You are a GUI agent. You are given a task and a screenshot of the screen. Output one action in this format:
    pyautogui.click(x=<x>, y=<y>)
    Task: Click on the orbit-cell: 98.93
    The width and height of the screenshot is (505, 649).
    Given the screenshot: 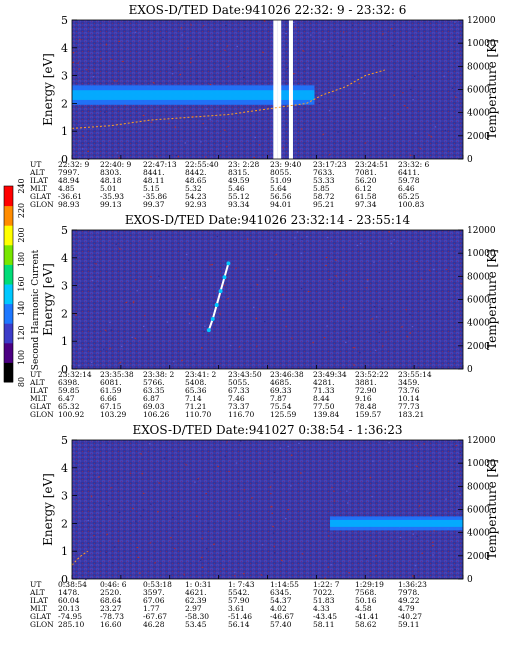 What is the action you would take?
    pyautogui.click(x=69, y=204)
    